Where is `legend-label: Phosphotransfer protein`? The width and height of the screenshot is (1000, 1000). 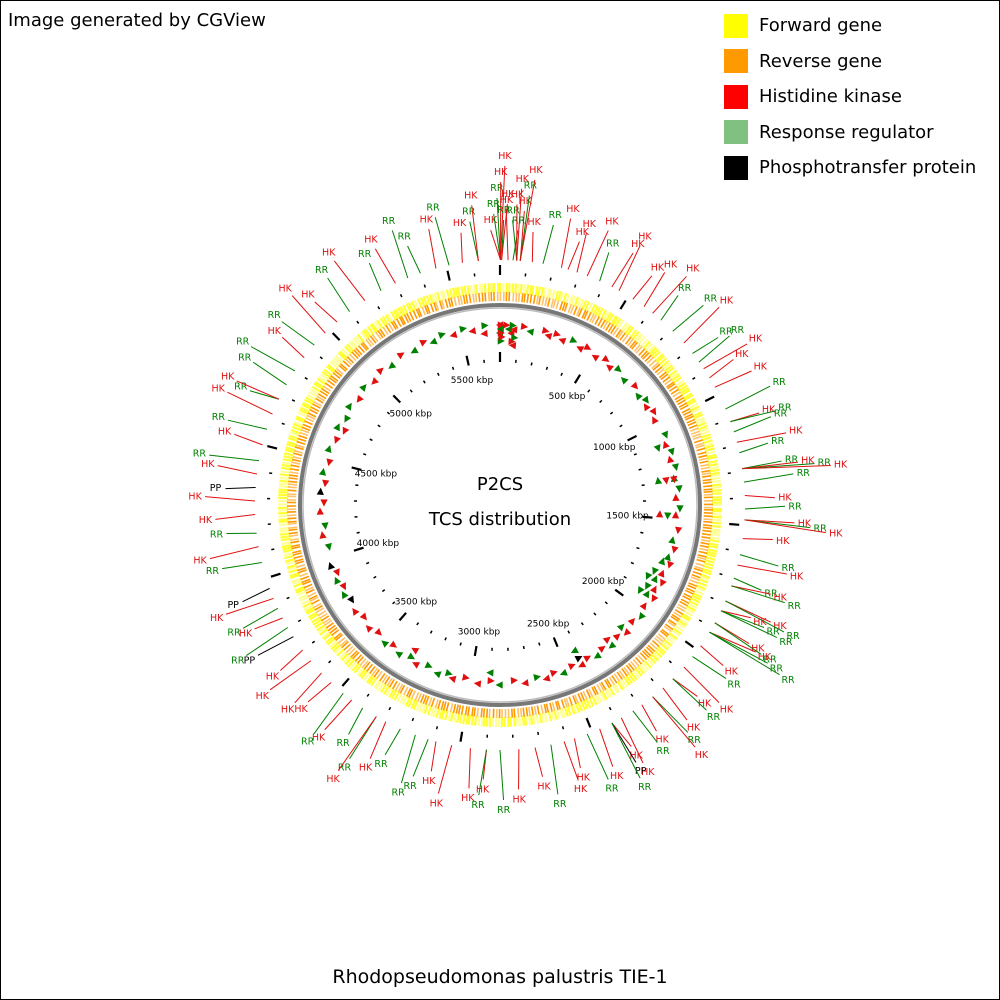
legend-label: Phosphotransfer protein is located at coordinates (868, 168).